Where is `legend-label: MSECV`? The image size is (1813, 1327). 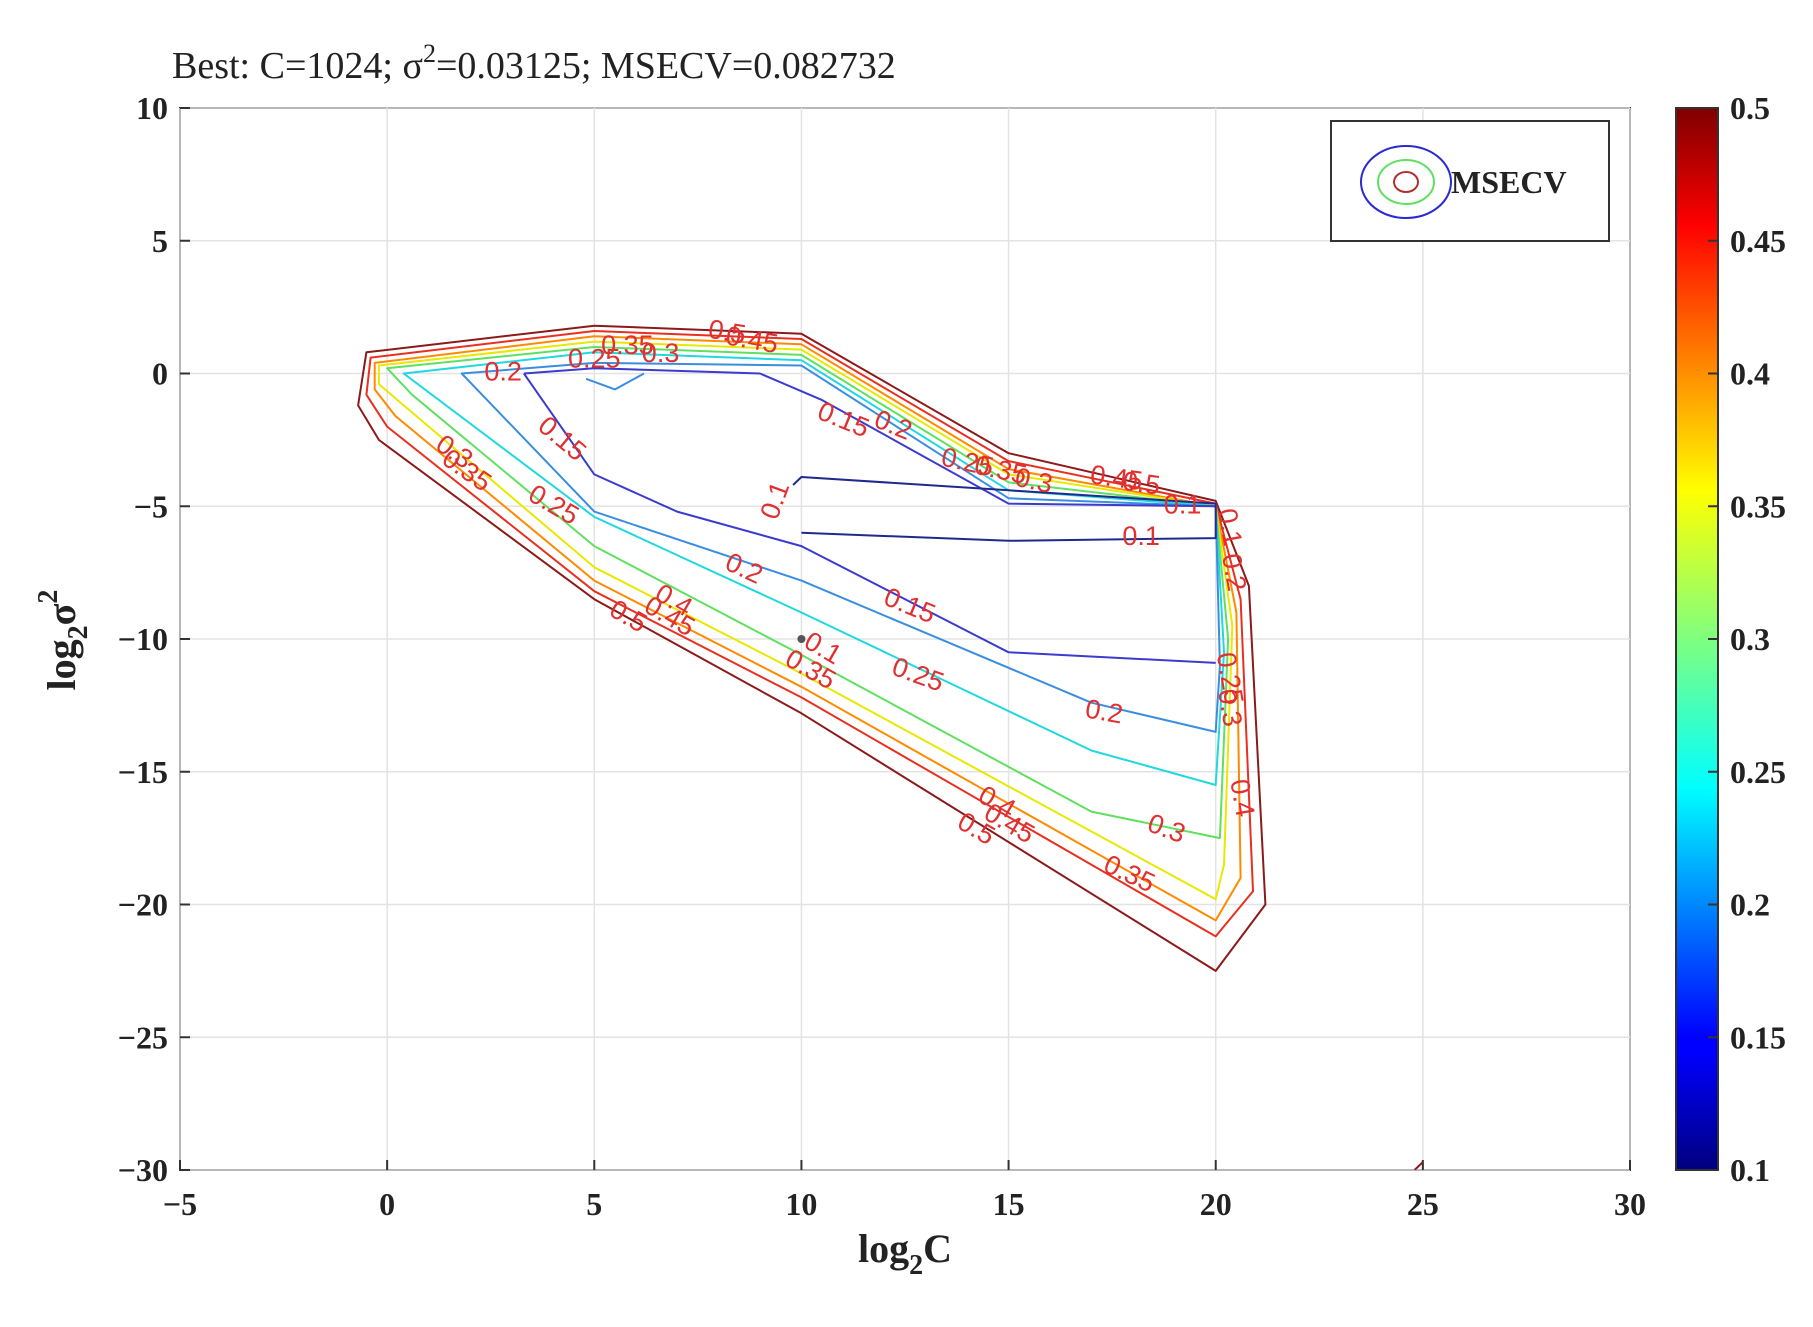
legend-label: MSECV is located at coordinates (1509, 182).